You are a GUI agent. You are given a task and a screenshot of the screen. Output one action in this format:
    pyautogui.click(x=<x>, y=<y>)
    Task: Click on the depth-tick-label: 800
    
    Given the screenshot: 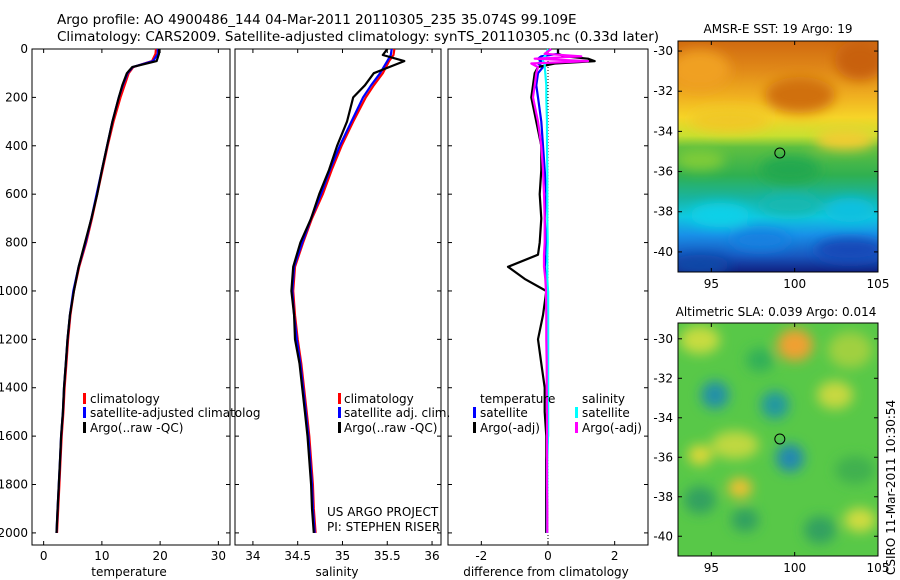 What is the action you would take?
    pyautogui.click(x=16, y=243)
    